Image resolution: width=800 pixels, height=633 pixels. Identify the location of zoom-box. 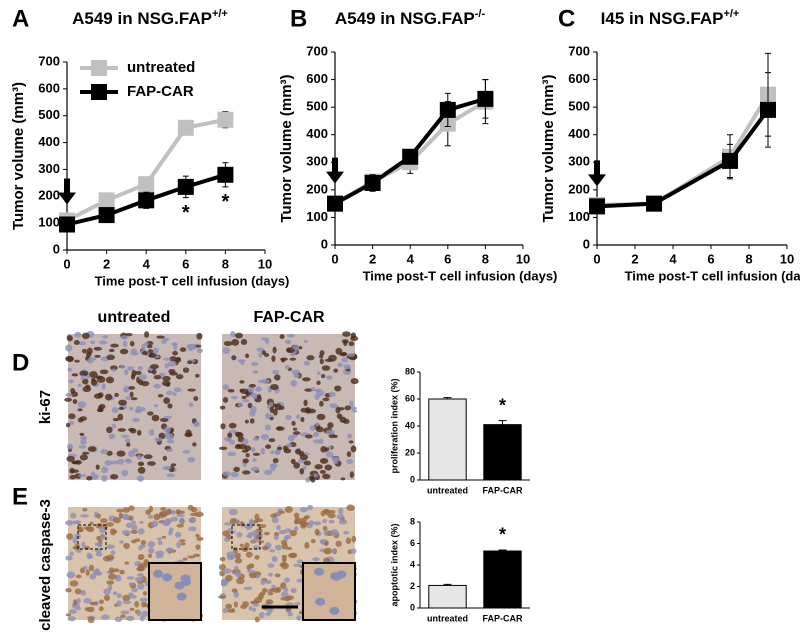
(246, 537).